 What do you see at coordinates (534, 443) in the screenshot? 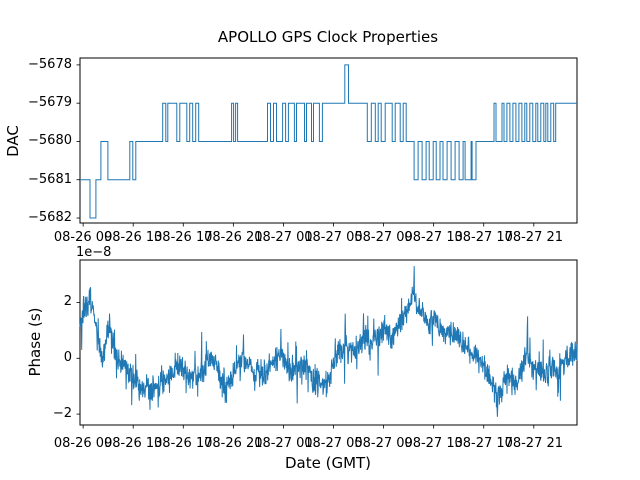
I see `bottom-x-tick-label: 08-27 21` at bounding box center [534, 443].